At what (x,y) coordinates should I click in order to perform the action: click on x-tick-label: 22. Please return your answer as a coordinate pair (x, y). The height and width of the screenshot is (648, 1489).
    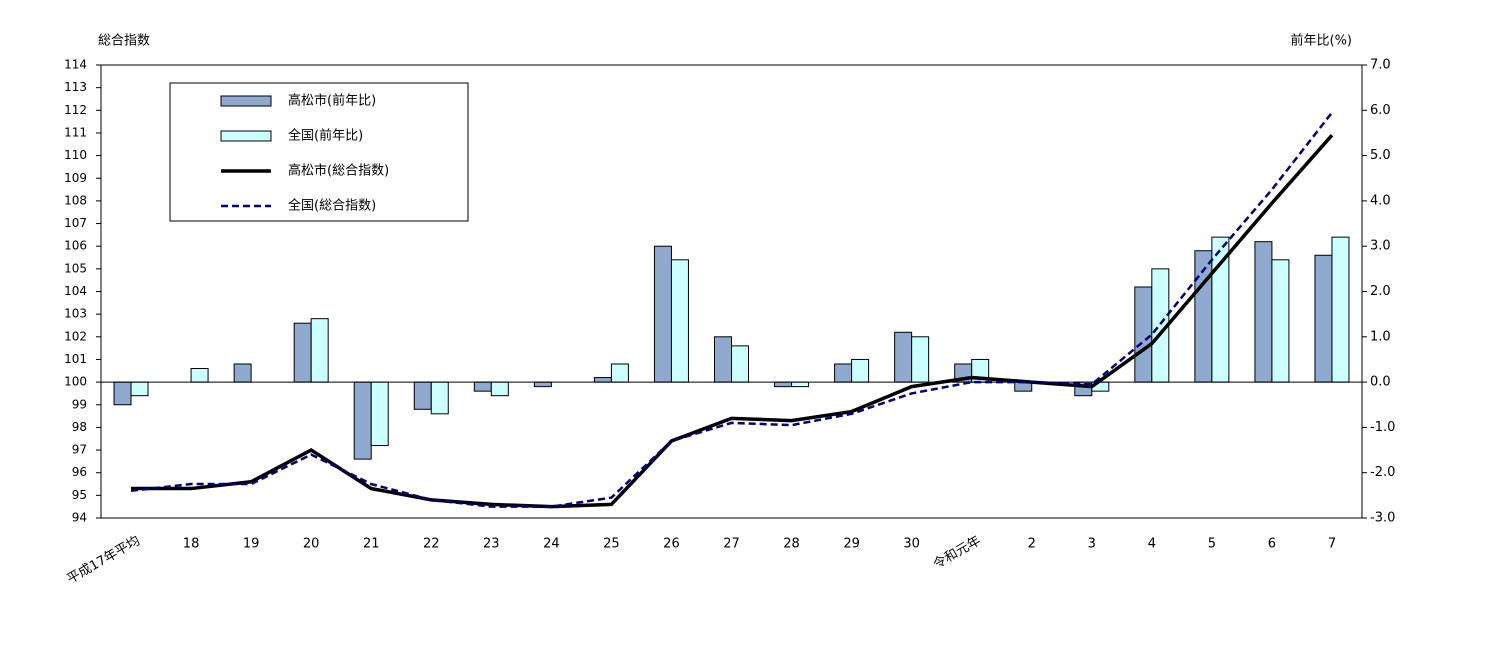
    Looking at the image, I should click on (431, 544).